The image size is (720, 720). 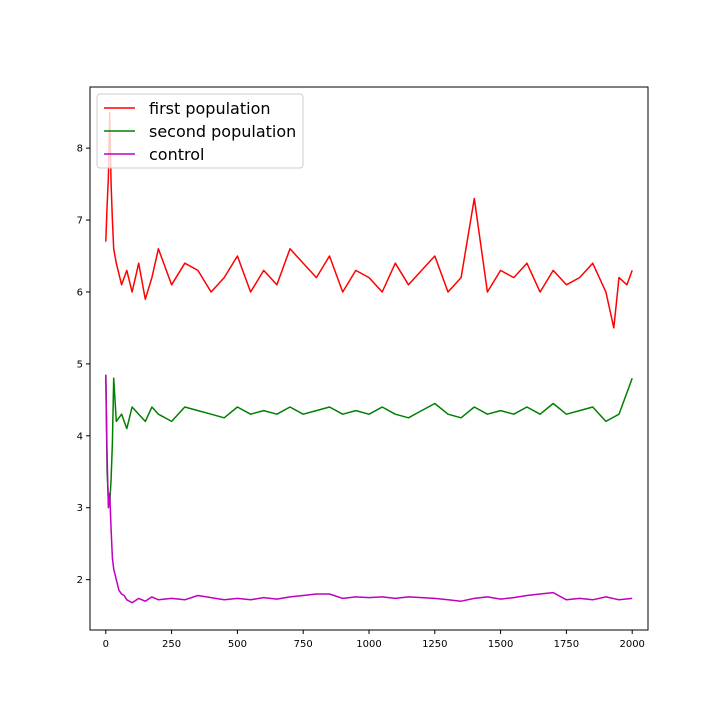 I want to click on y-tick-label: 6, so click(x=80, y=292).